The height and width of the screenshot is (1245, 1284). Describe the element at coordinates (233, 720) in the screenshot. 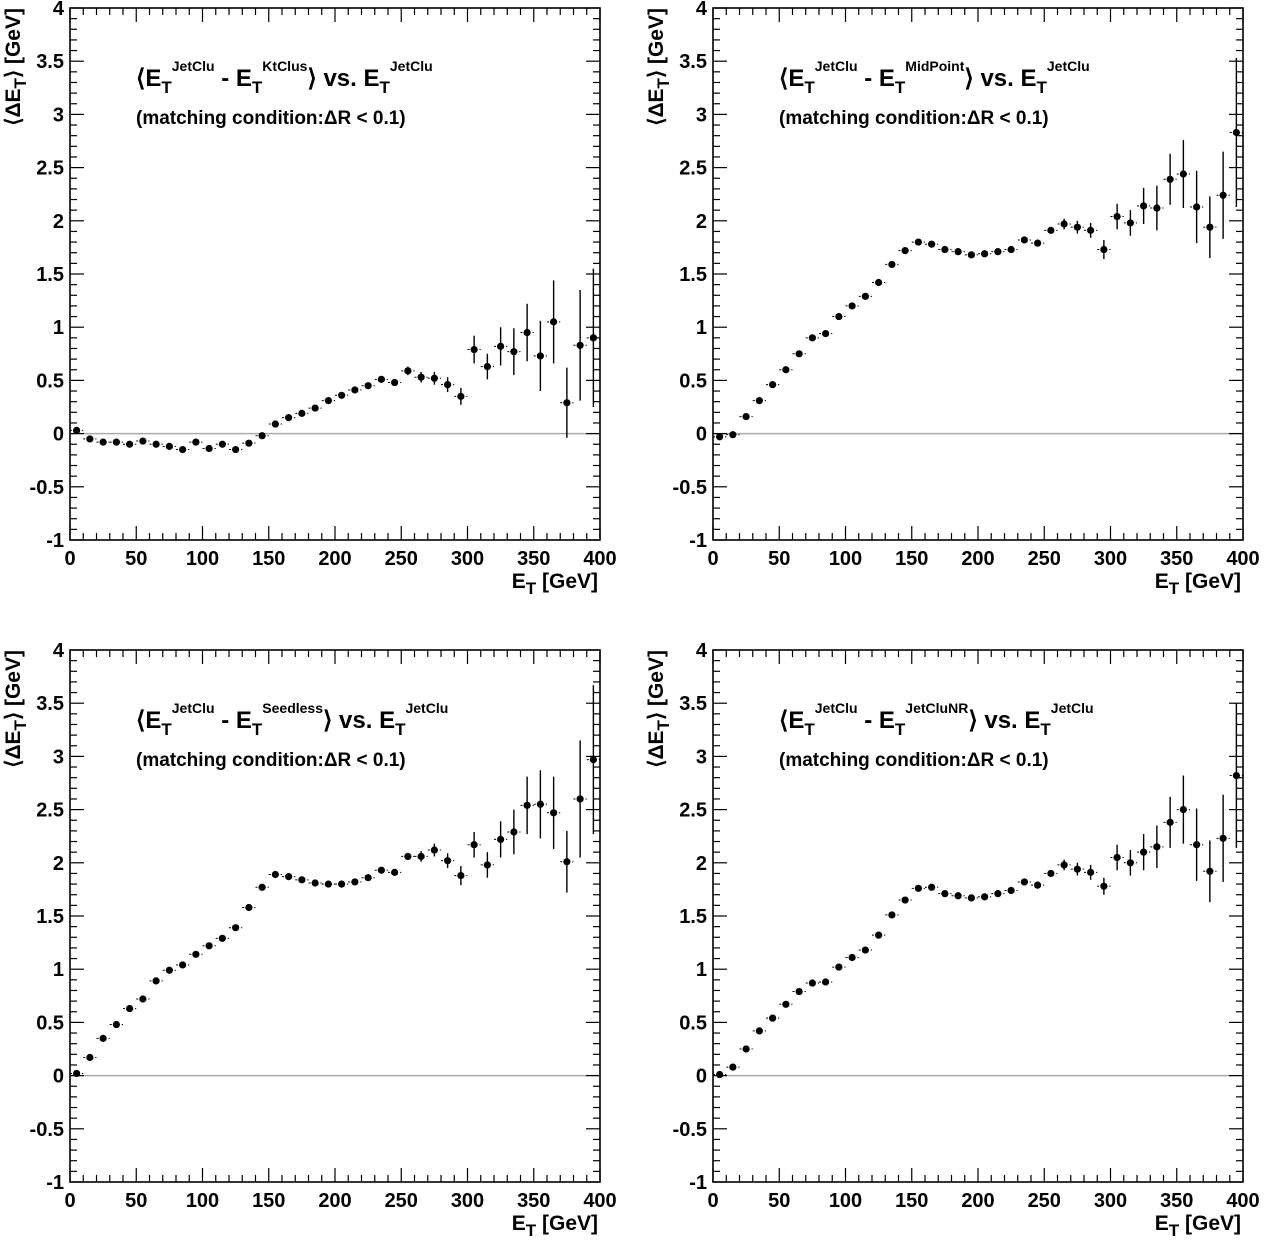

I see `title-mid: - E` at that location.